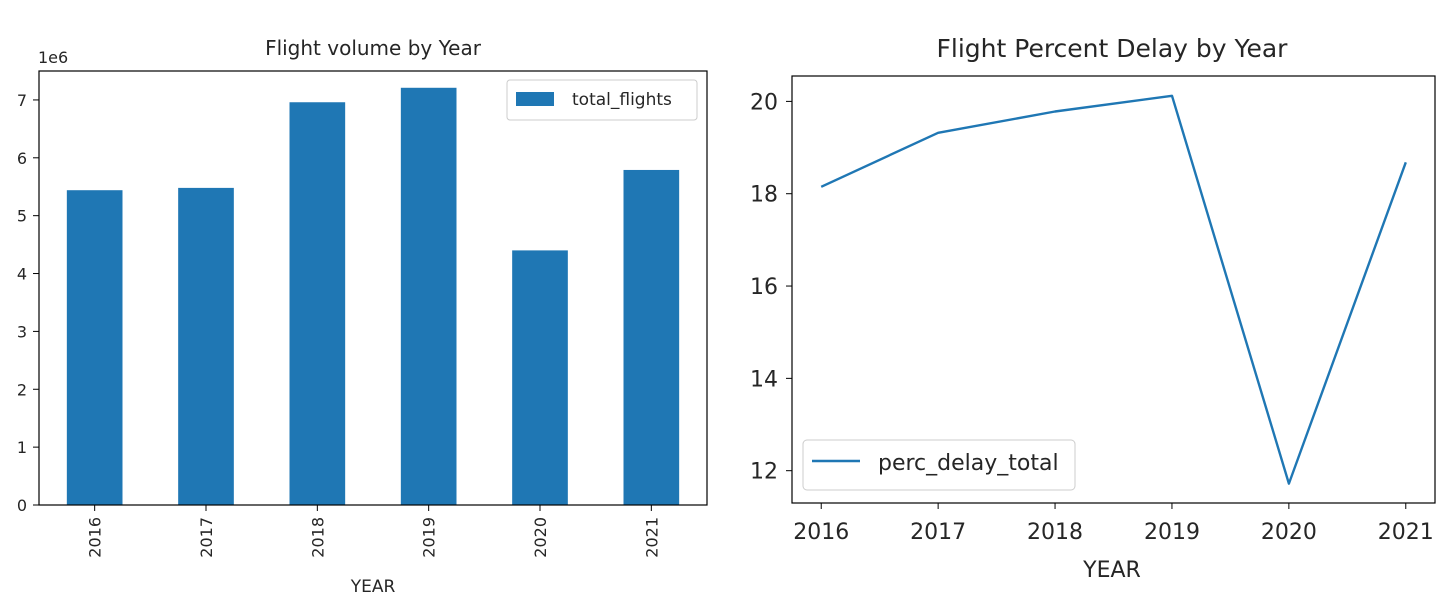 The width and height of the screenshot is (1442, 606). What do you see at coordinates (651, 337) in the screenshot?
I see `bar-2021` at bounding box center [651, 337].